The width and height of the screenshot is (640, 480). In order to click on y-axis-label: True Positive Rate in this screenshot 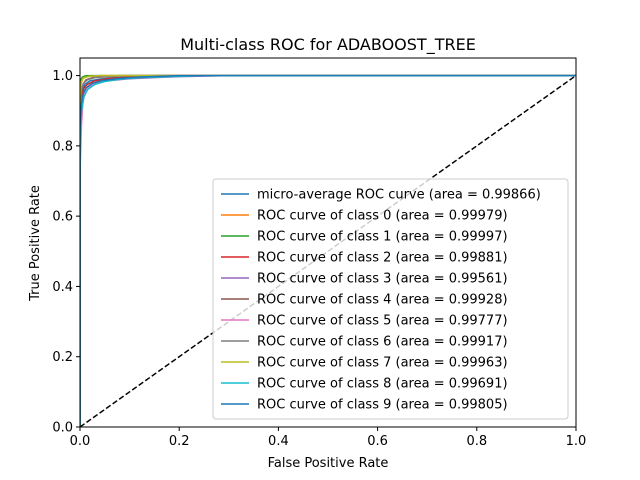, I will do `click(35, 243)`.